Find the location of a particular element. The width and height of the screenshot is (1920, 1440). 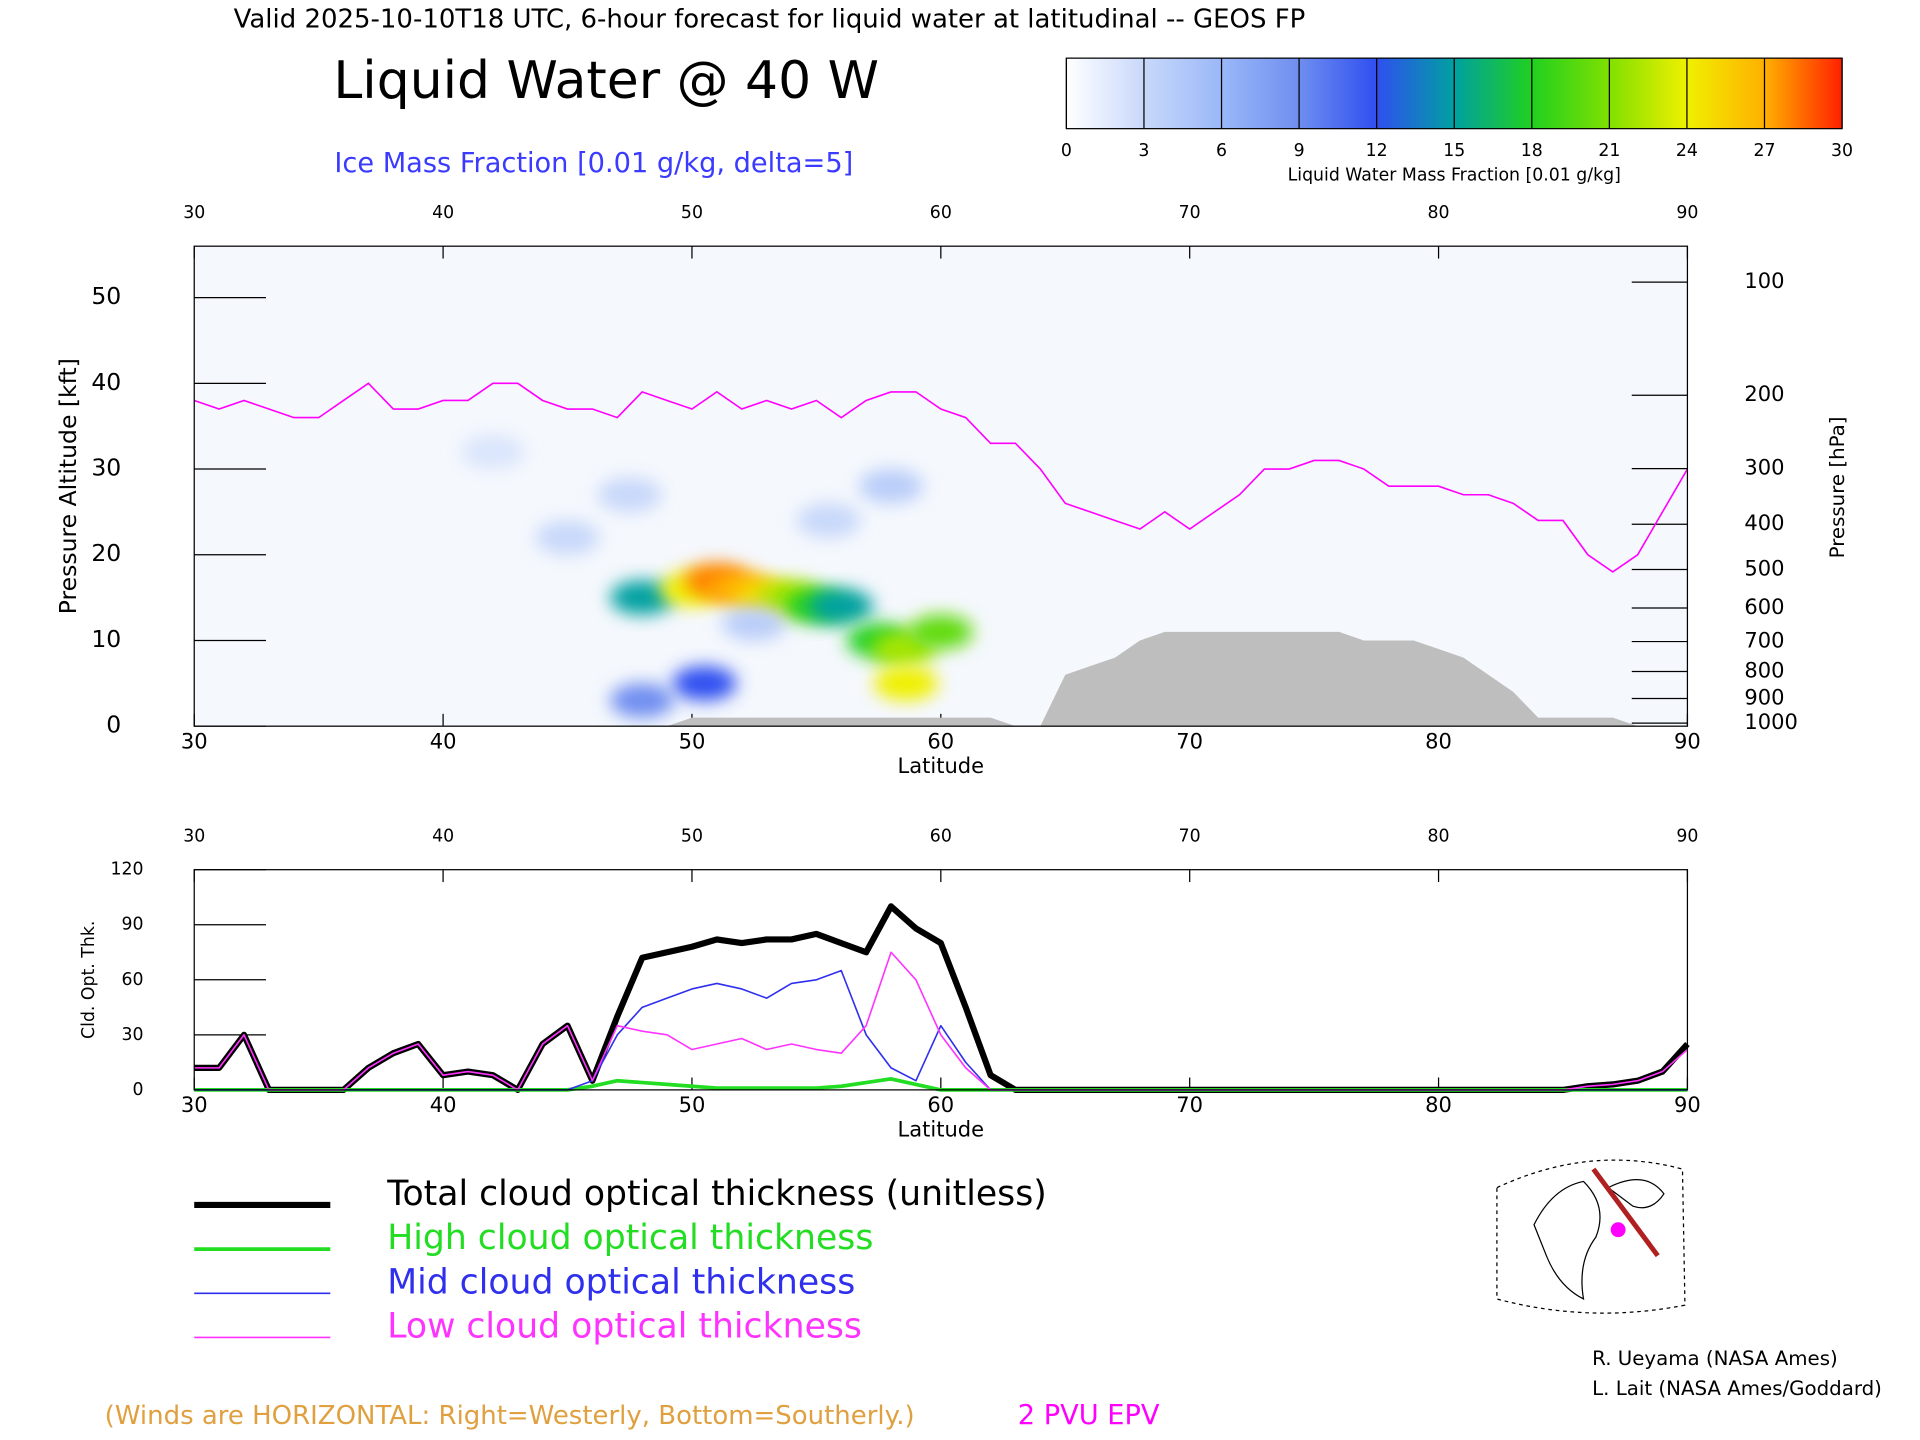

y-tick-label: 120 is located at coordinates (126, 870).